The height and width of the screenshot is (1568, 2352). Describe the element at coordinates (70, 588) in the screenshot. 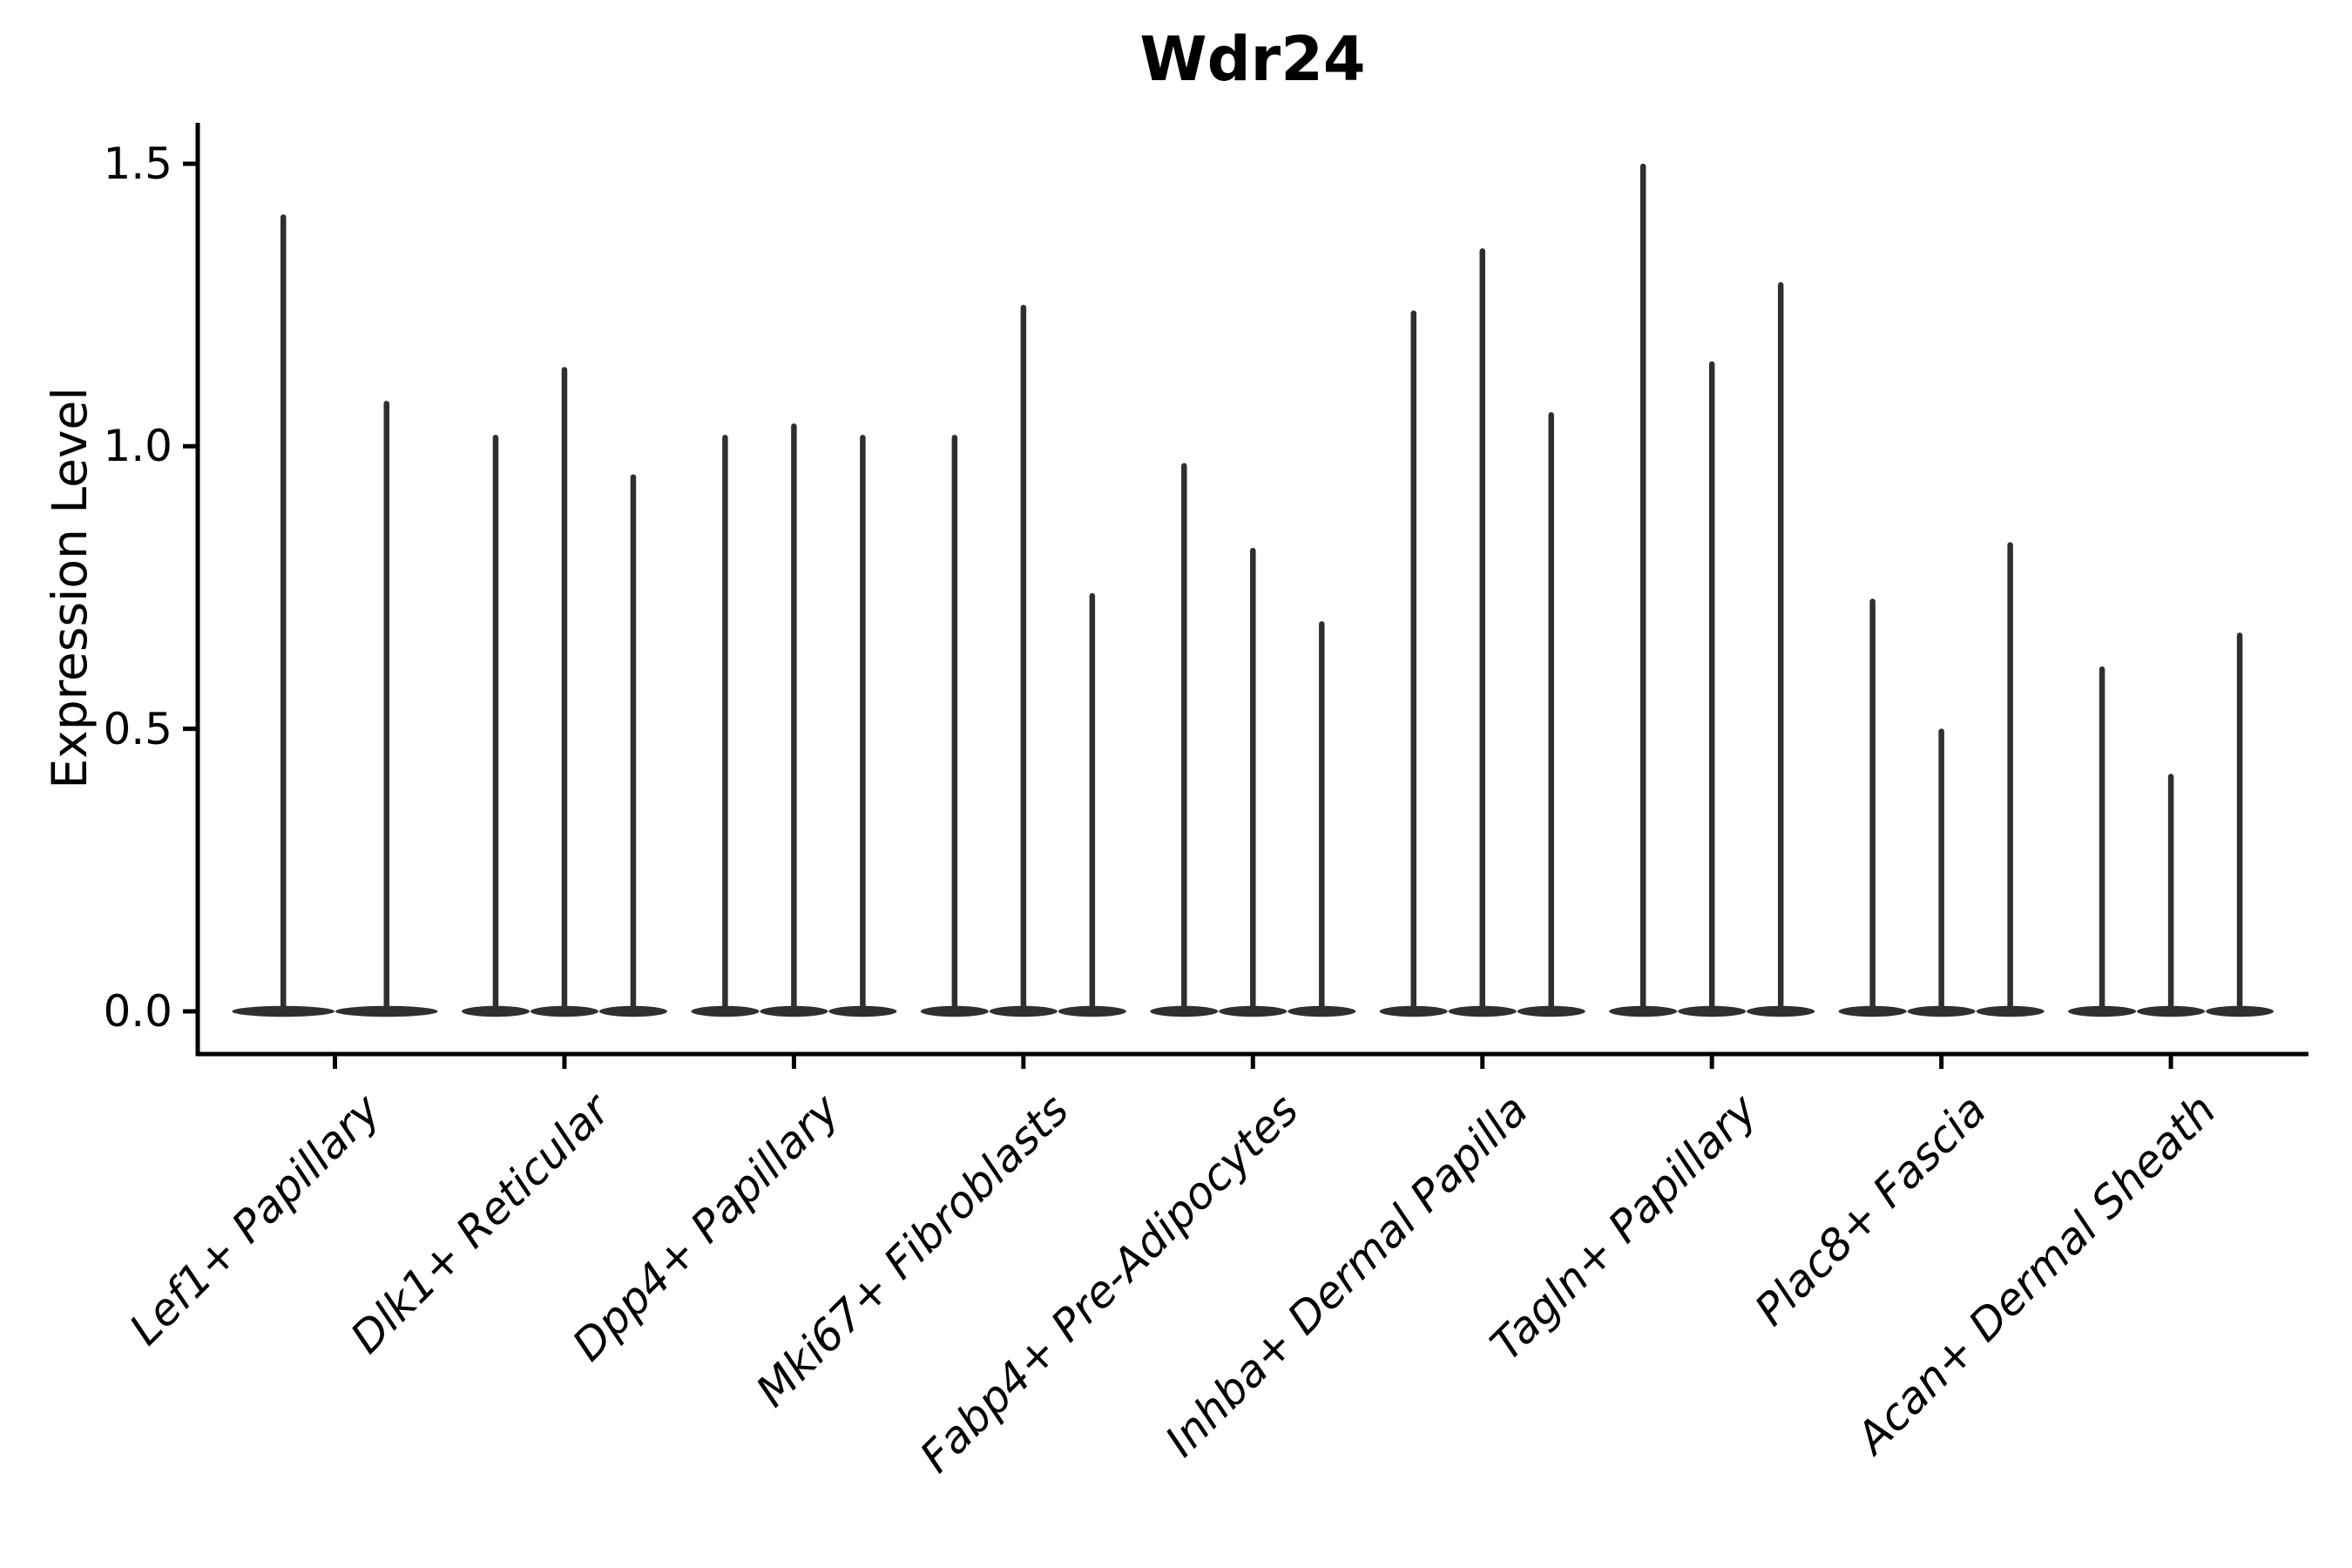

I see `y-axis-label: Expression Level` at that location.